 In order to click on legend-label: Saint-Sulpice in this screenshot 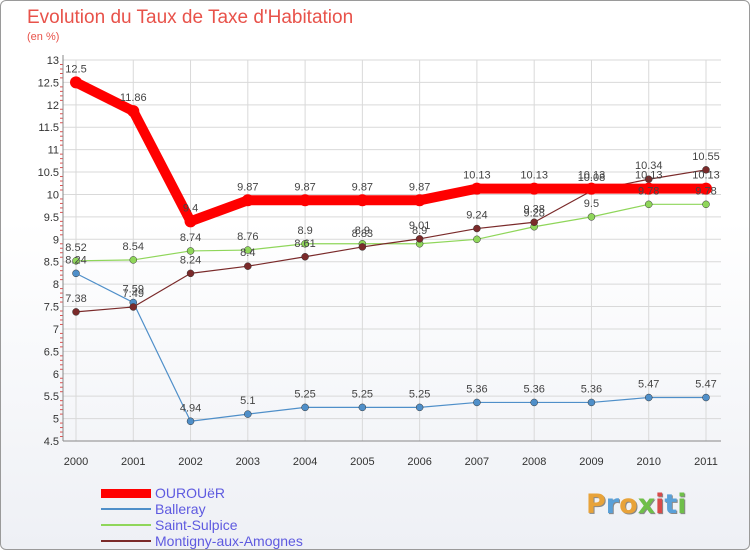, I will do `click(196, 525)`.